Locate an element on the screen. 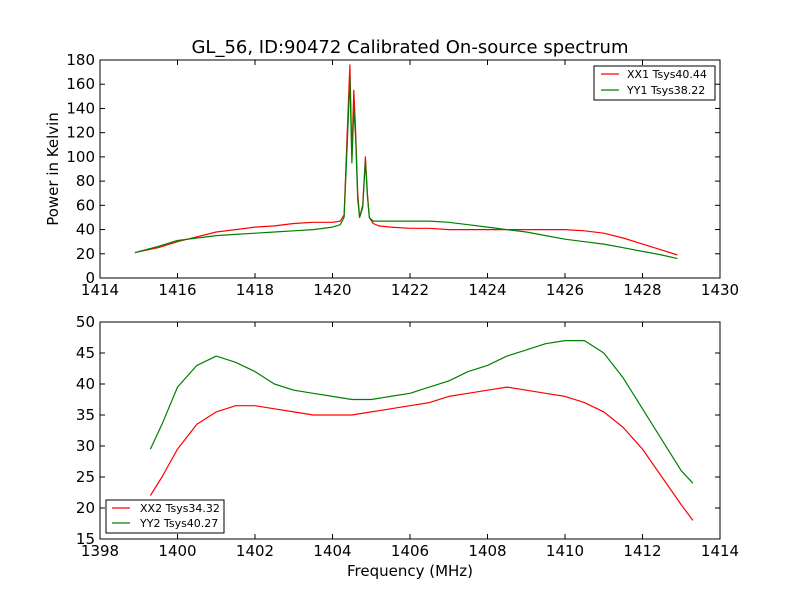 The height and width of the screenshot is (600, 800). top-y-axis-label: Power in Kelvin is located at coordinates (53, 169).